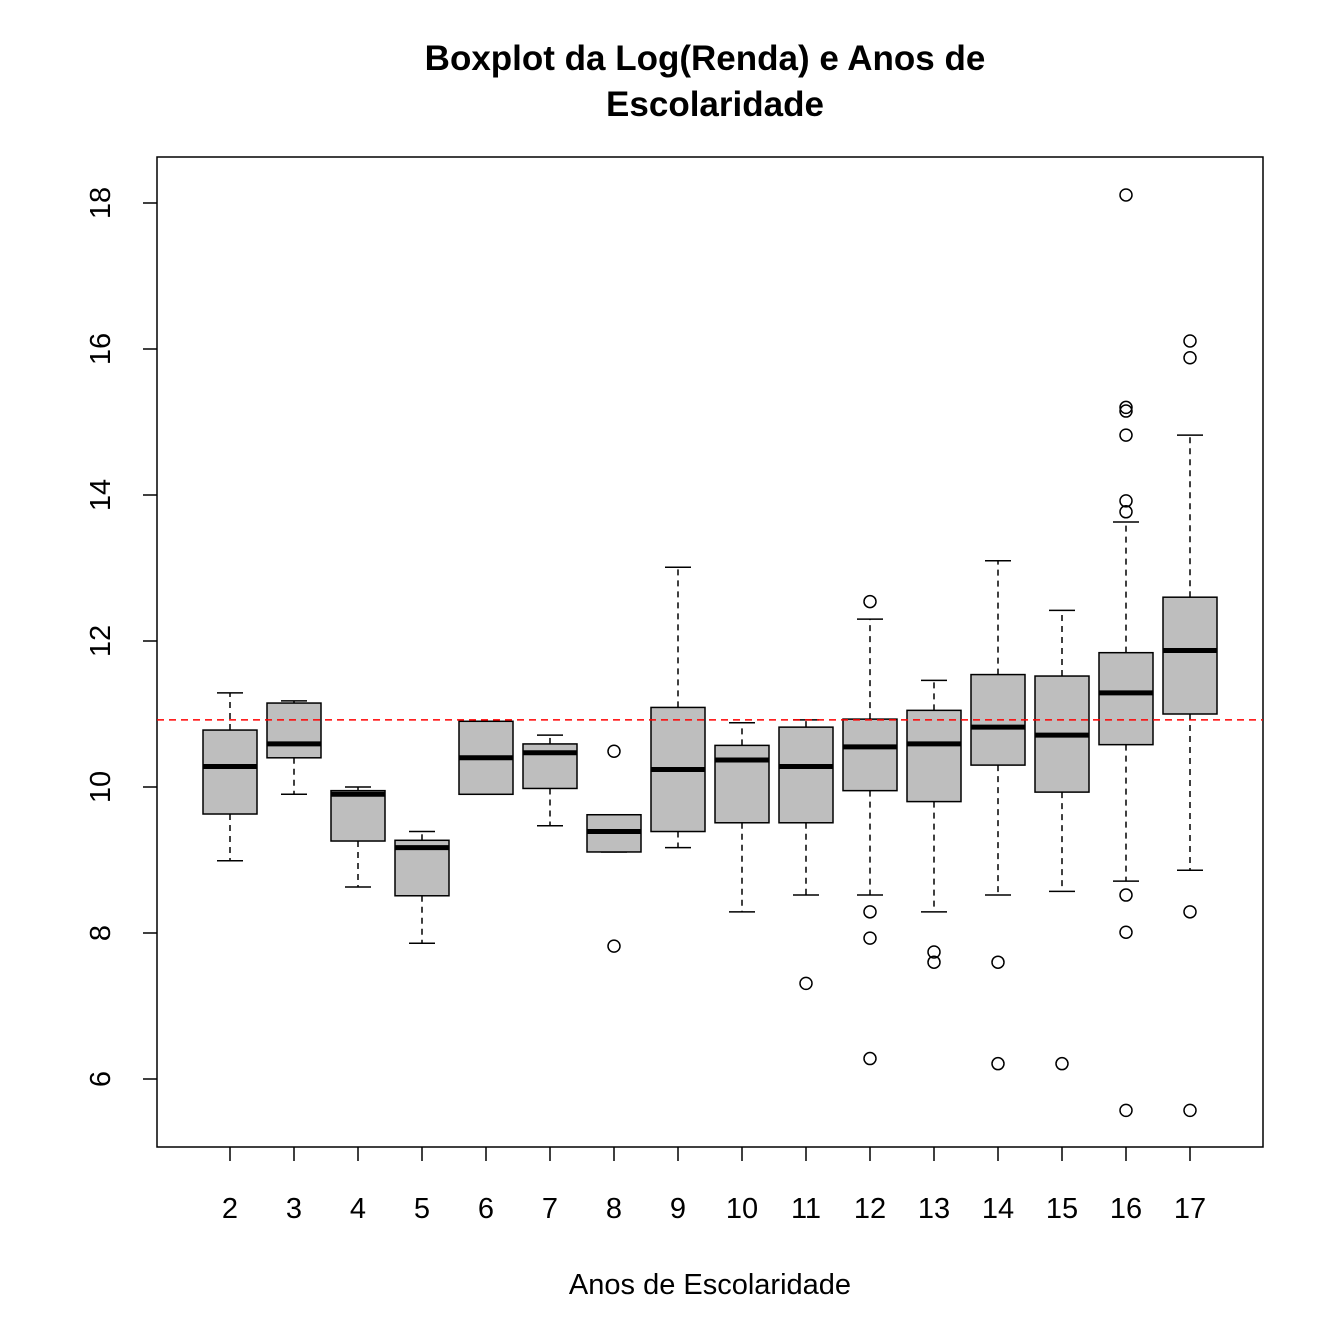 This screenshot has width=1344, height=1344. I want to click on y-tick-label: 16, so click(101, 349).